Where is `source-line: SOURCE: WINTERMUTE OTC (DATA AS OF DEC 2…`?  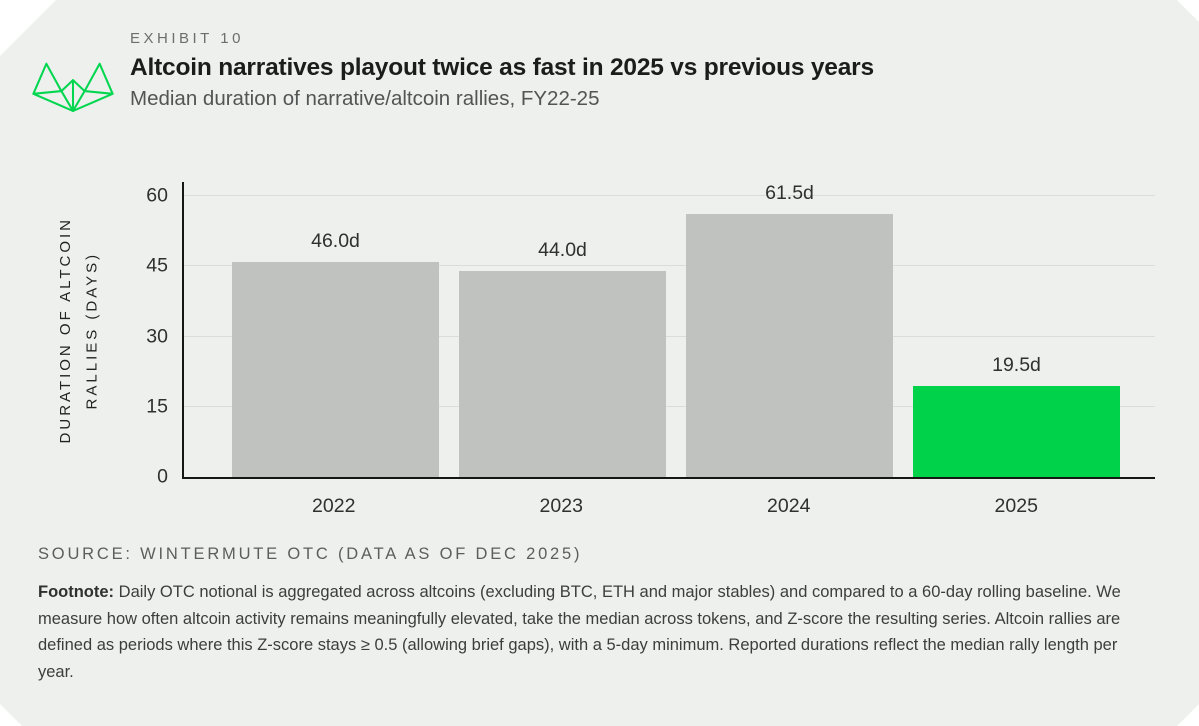
source-line: SOURCE: WINTERMUTE OTC (DATA AS OF DEC 2… is located at coordinates (310, 554).